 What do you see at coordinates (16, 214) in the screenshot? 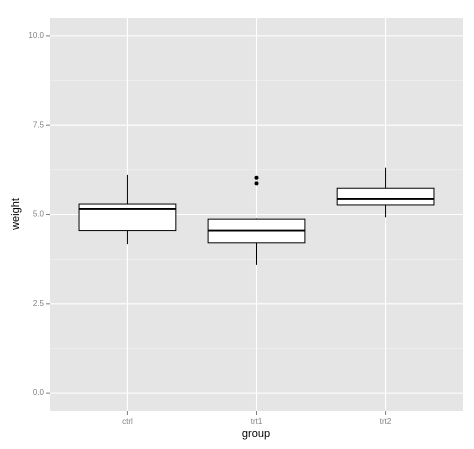
I see `y-axis-title: weight` at bounding box center [16, 214].